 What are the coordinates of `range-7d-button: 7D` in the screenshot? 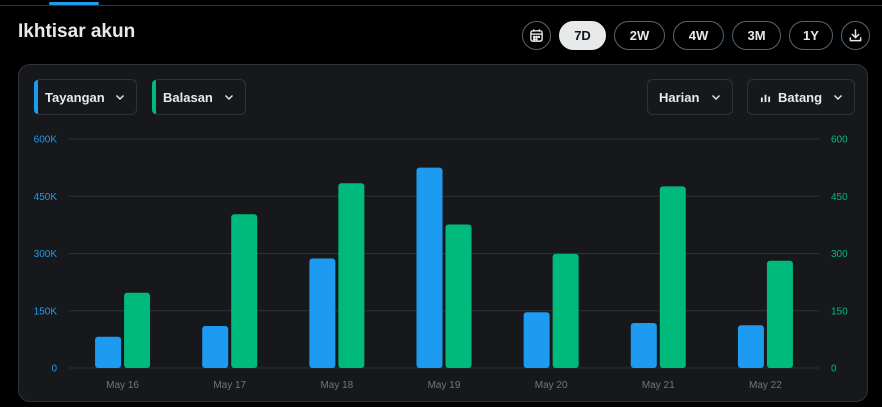 It's located at (582, 35).